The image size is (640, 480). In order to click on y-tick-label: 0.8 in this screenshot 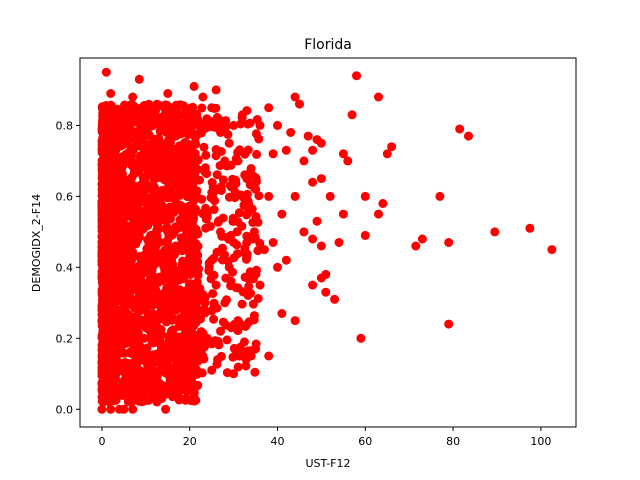, I will do `click(65, 125)`.